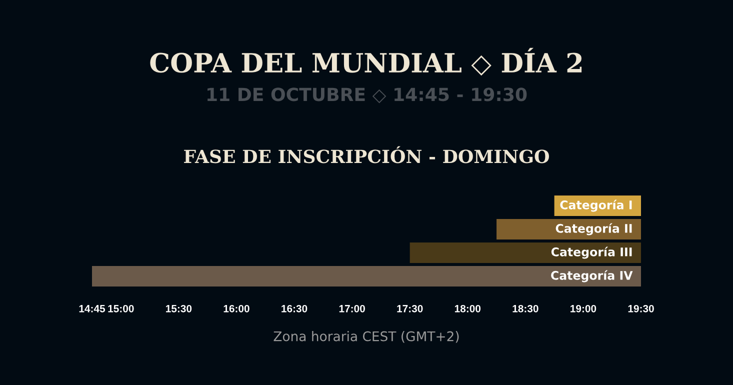 Image resolution: width=733 pixels, height=385 pixels. Describe the element at coordinates (179, 308) in the screenshot. I see `x-tick-label: 15:30` at that location.